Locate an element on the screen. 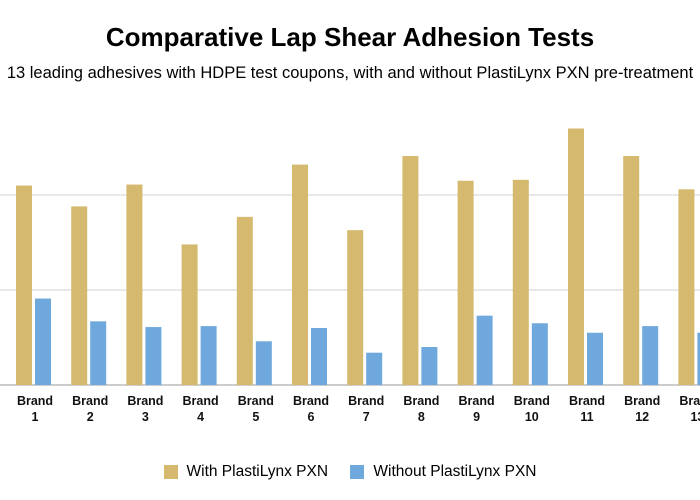  x-tick-label: Brand 9 is located at coordinates (477, 409).